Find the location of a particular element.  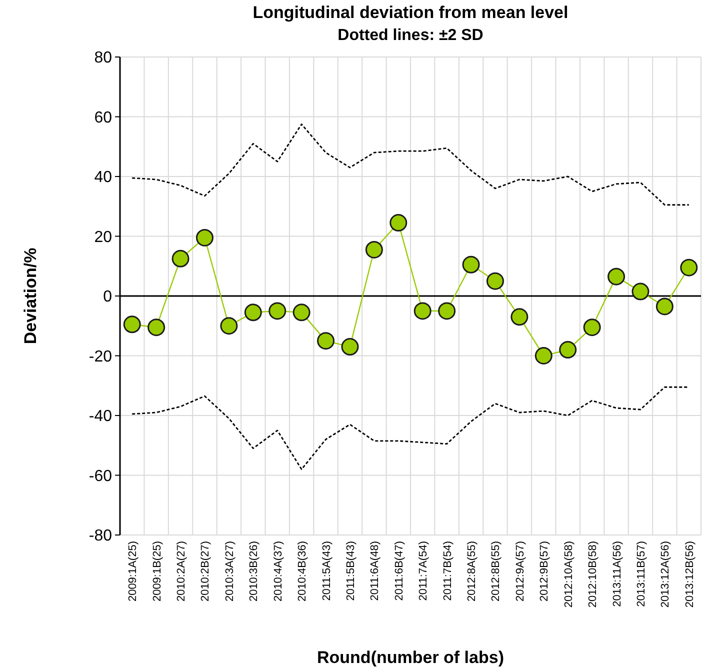

x-axis-title: Round(number of labs) is located at coordinates (410, 657).